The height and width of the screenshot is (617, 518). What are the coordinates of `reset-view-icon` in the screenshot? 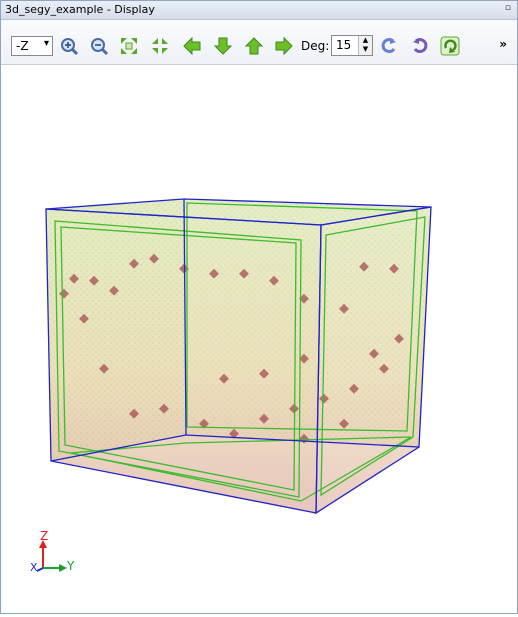 It's located at (450, 46).